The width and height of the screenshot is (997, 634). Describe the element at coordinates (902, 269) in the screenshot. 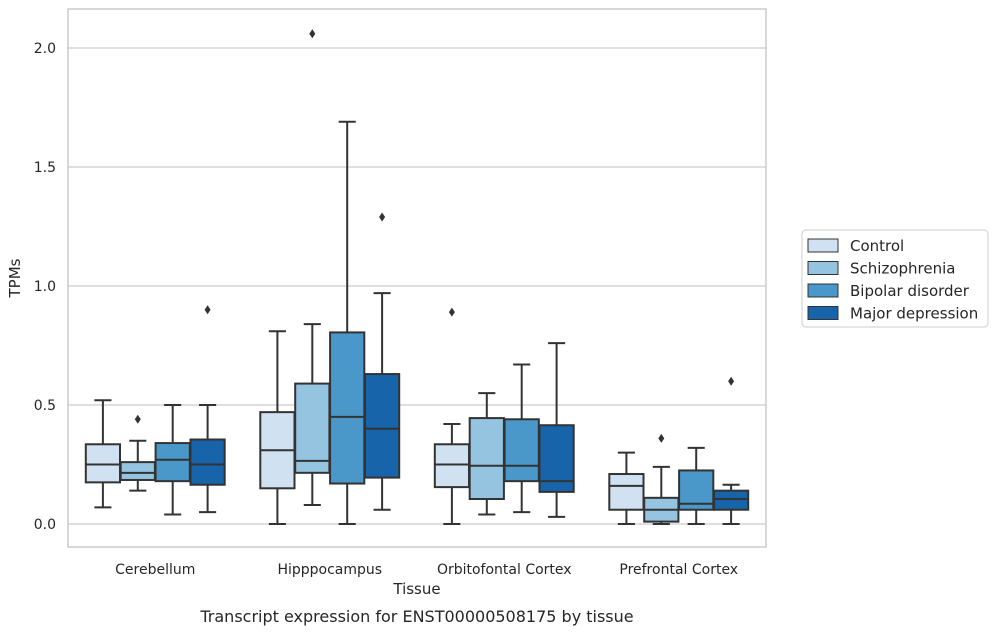

I see `legend-label: Schizophrenia` at that location.